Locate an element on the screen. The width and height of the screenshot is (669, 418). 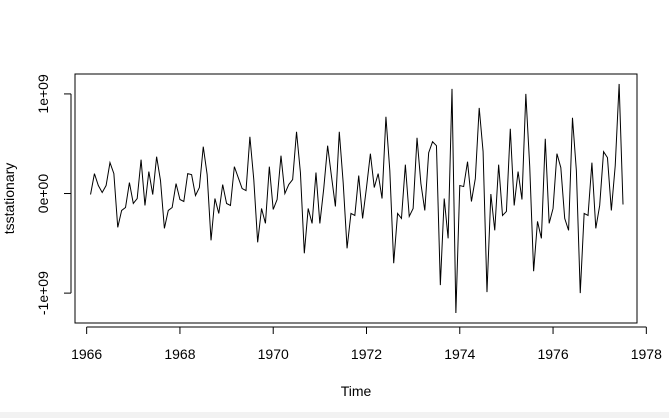
y-axis-label: tsstationary is located at coordinates (9, 199).